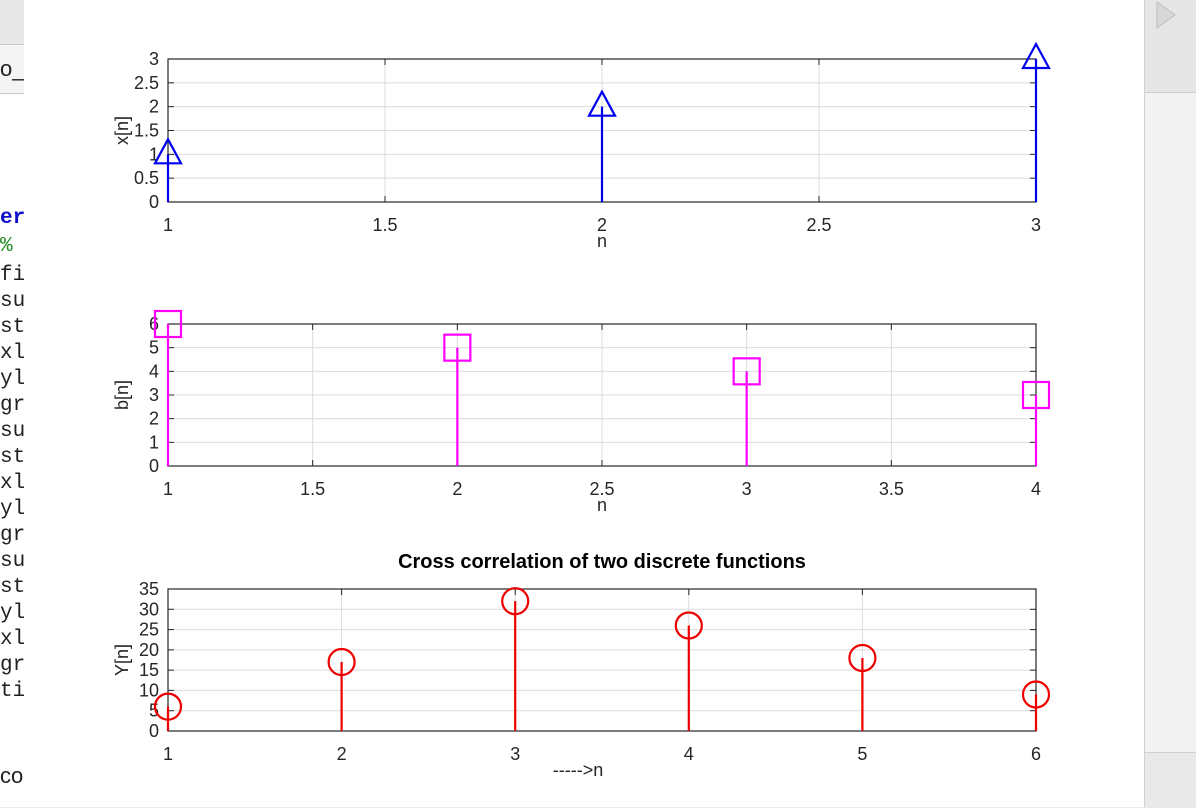  Describe the element at coordinates (1170, 404) in the screenshot. I see `right-background-panel` at that location.